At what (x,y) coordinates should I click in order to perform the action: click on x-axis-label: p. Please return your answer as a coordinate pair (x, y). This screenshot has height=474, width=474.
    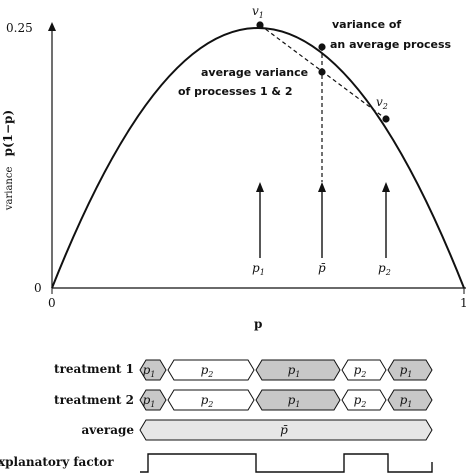
    Looking at the image, I should click on (258, 324).